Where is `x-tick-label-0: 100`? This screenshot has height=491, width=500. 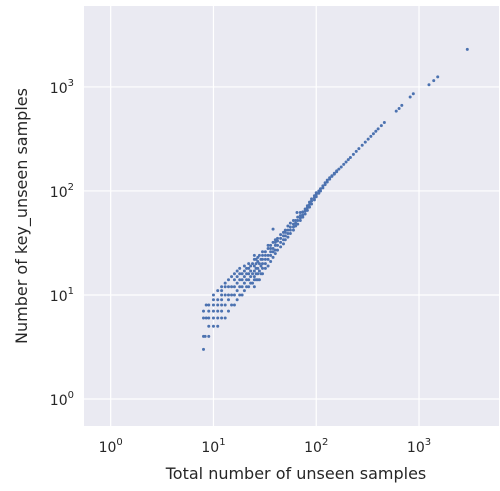
x-tick-label-0: 100 is located at coordinates (111, 446).